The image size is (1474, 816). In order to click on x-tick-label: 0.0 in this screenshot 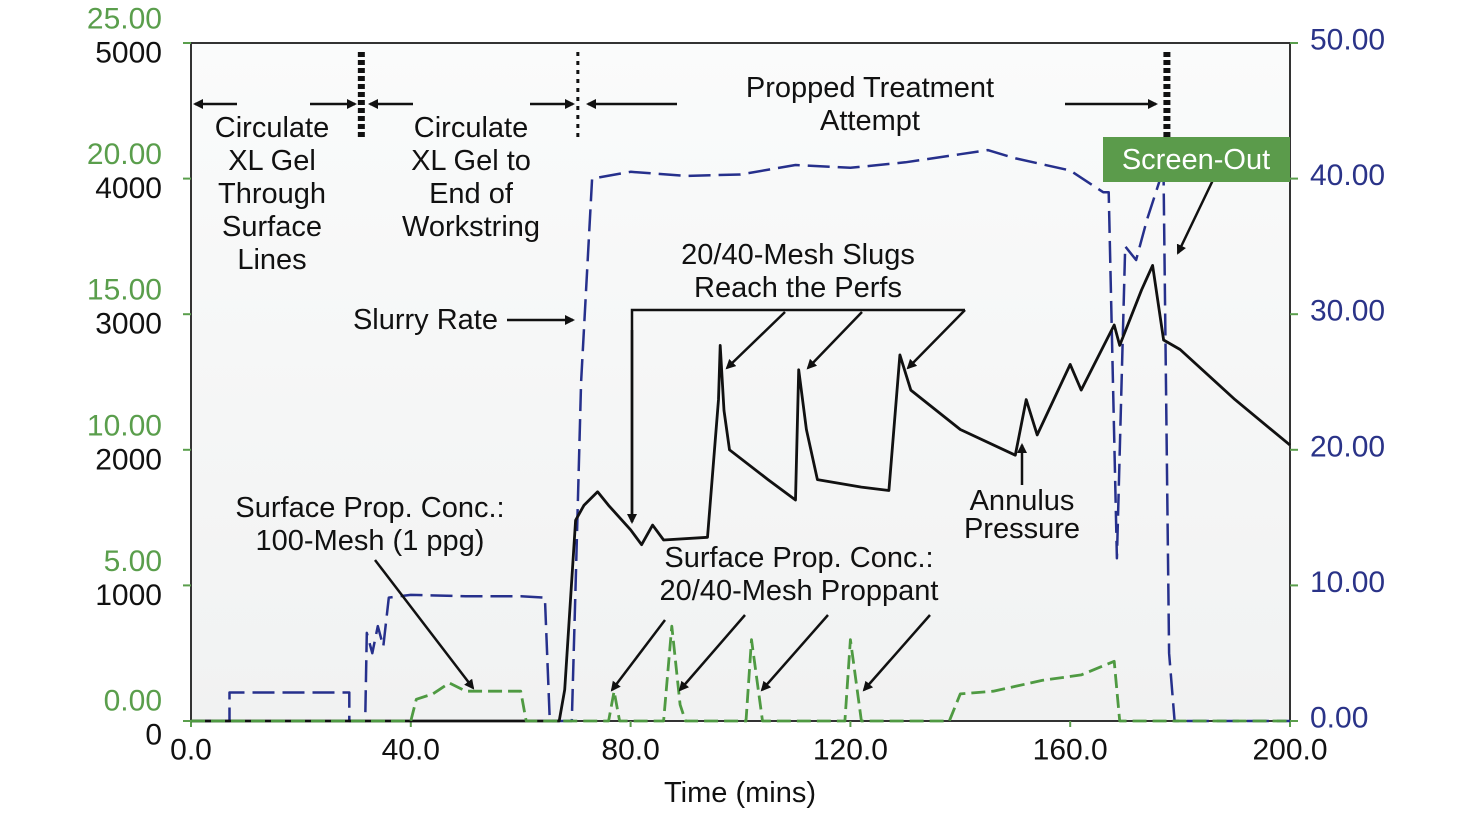, I will do `click(191, 750)`.